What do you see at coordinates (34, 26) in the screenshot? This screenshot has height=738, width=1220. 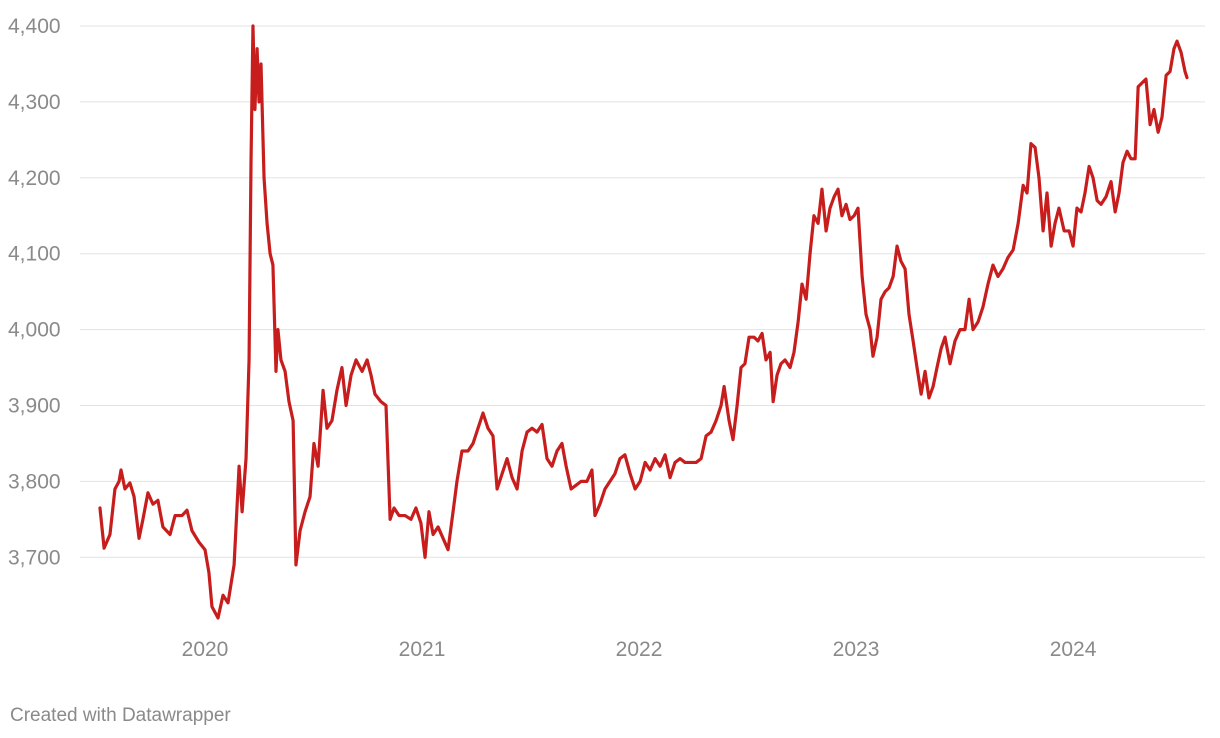 I see `y-tick-label: 4,400` at bounding box center [34, 26].